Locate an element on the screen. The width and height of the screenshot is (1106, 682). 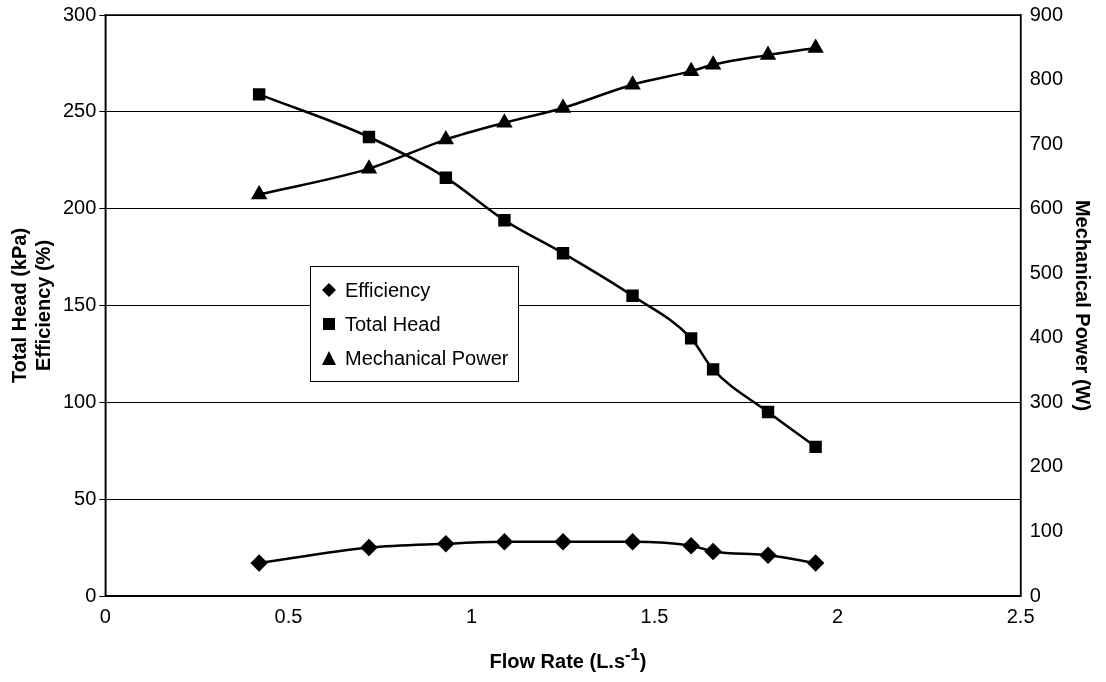
x-tick-label: 1 is located at coordinates (471, 615).